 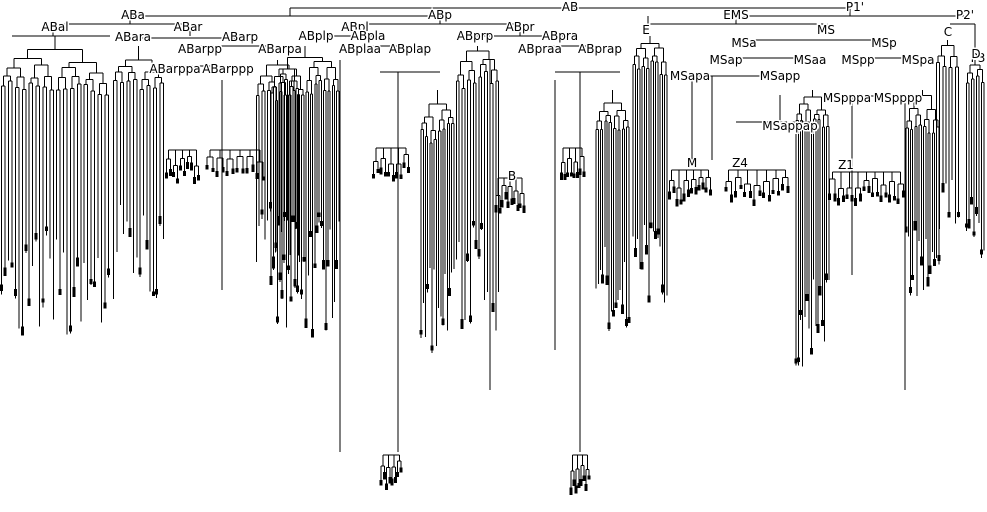 I want to click on node-label: ABar, so click(x=188, y=27).